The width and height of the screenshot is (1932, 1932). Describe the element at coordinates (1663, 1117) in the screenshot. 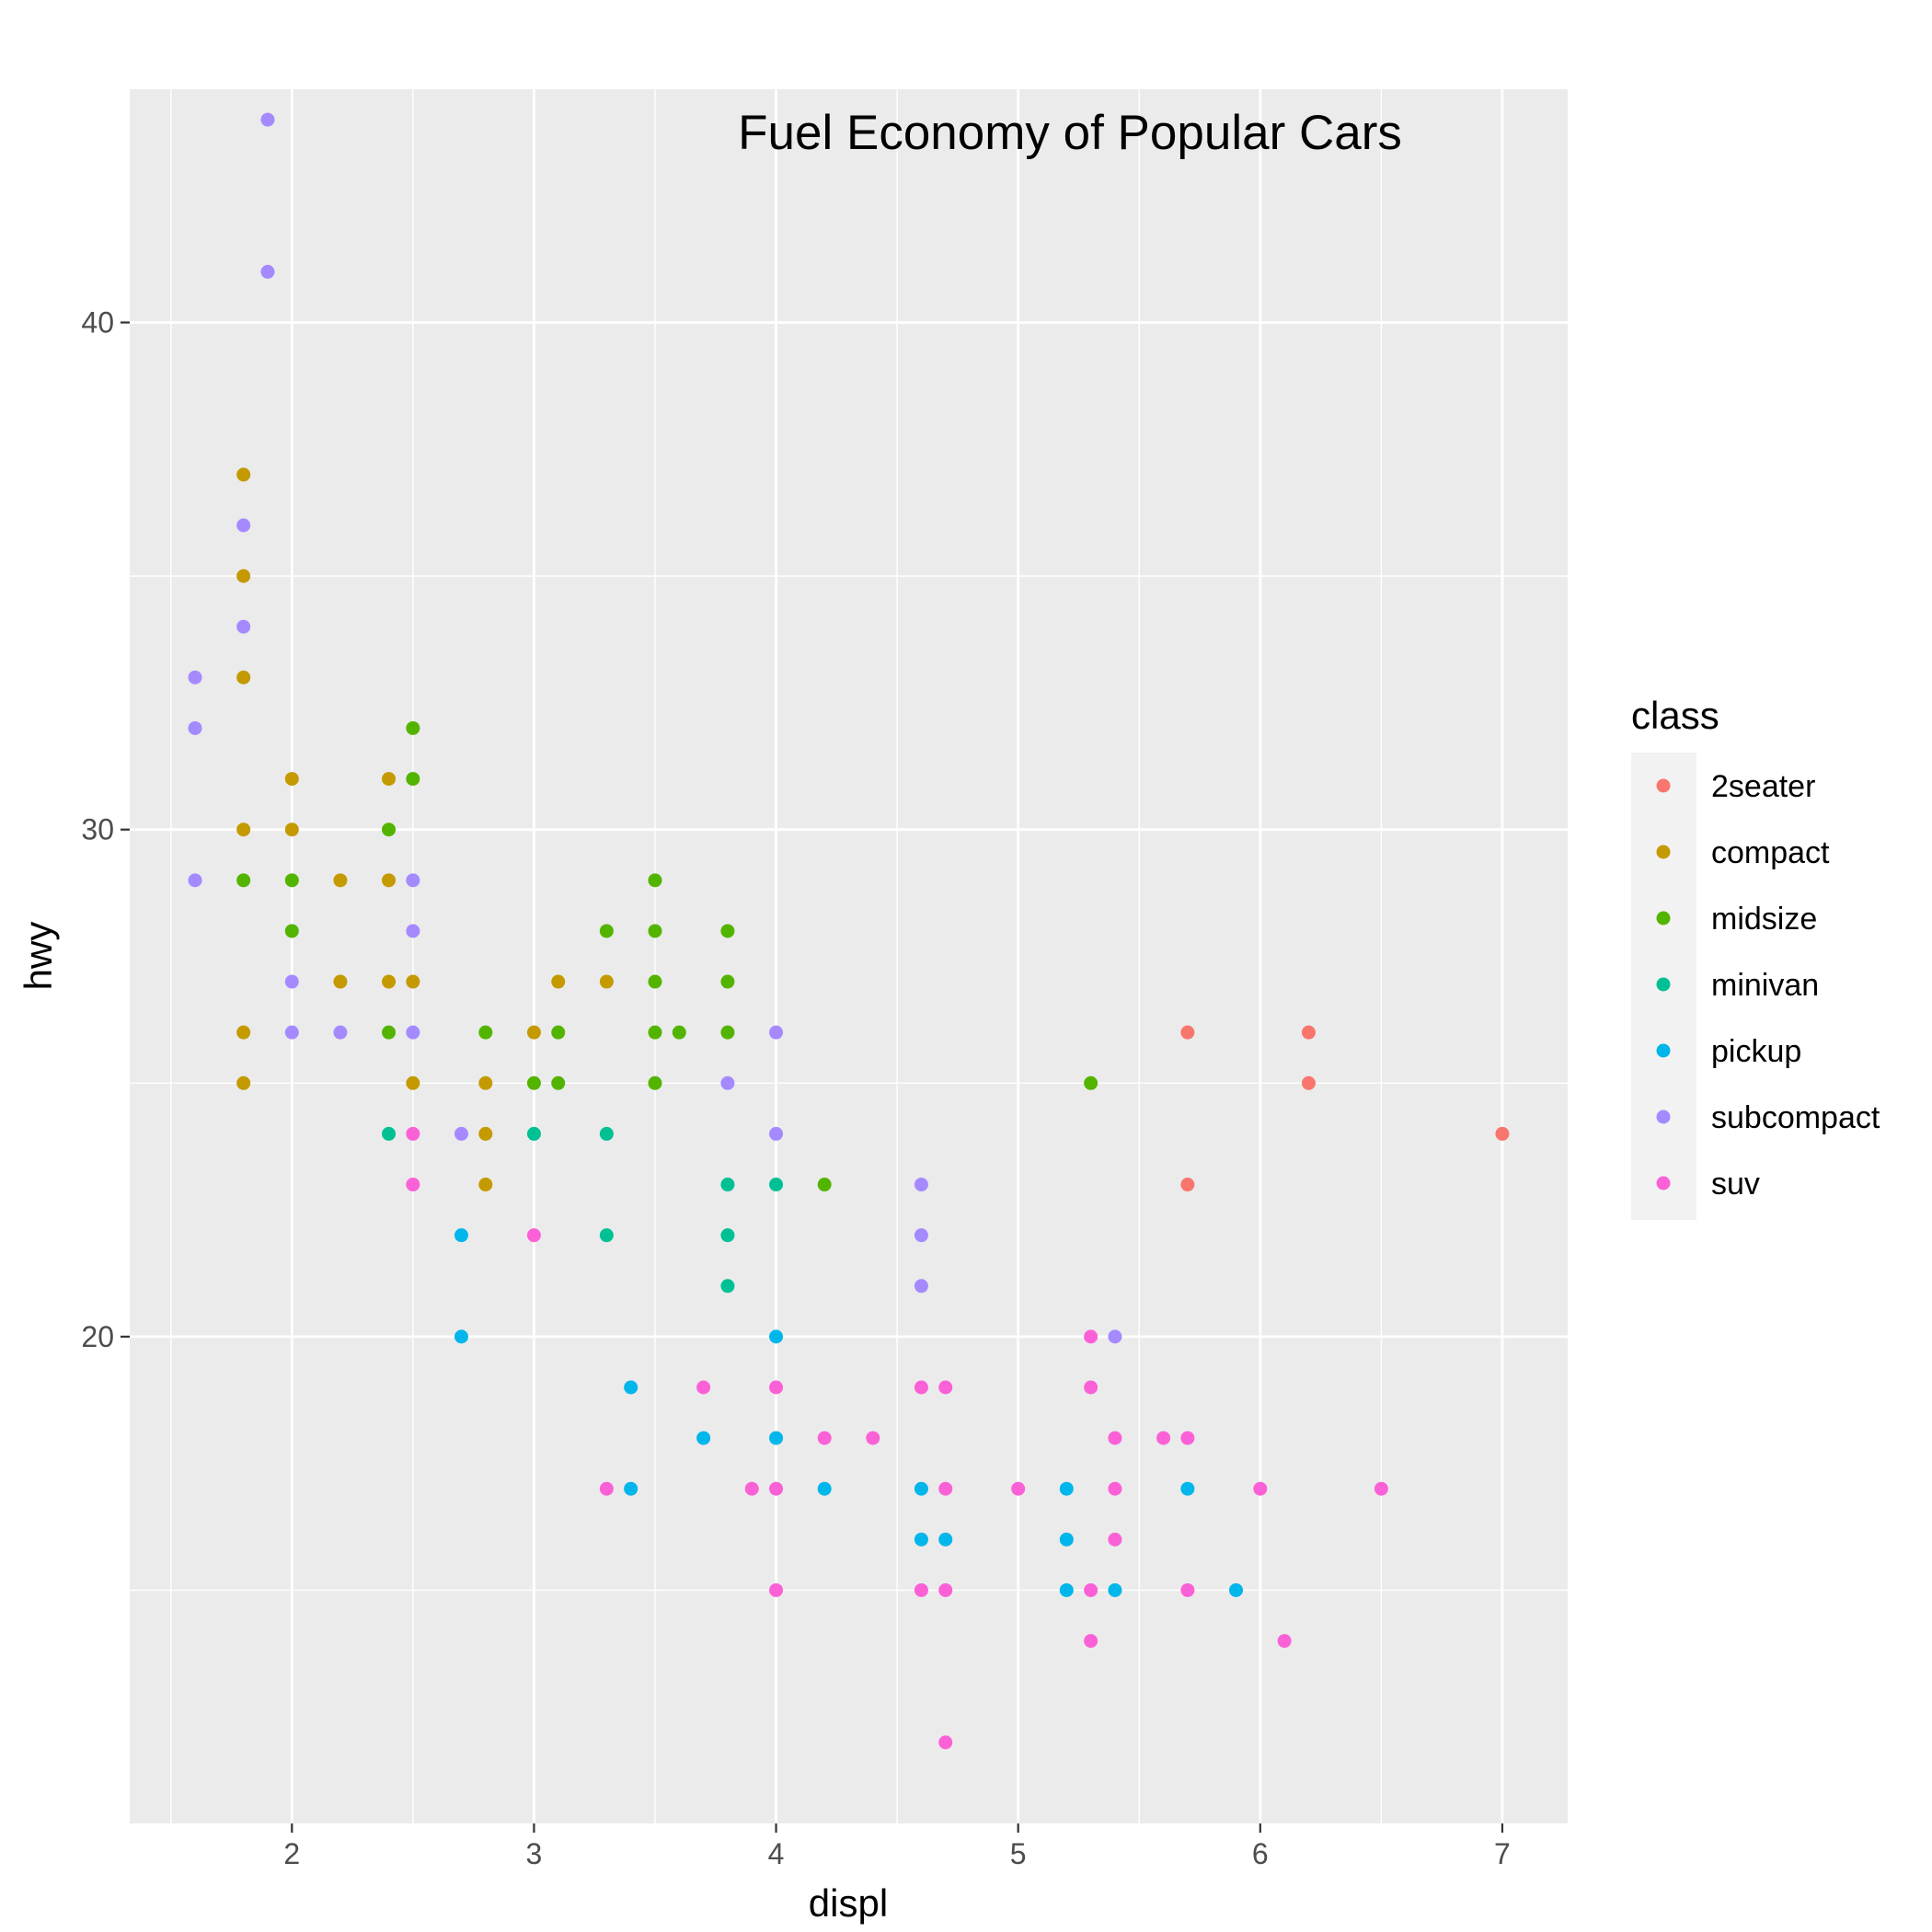

I see `legend-key-subcompact` at that location.